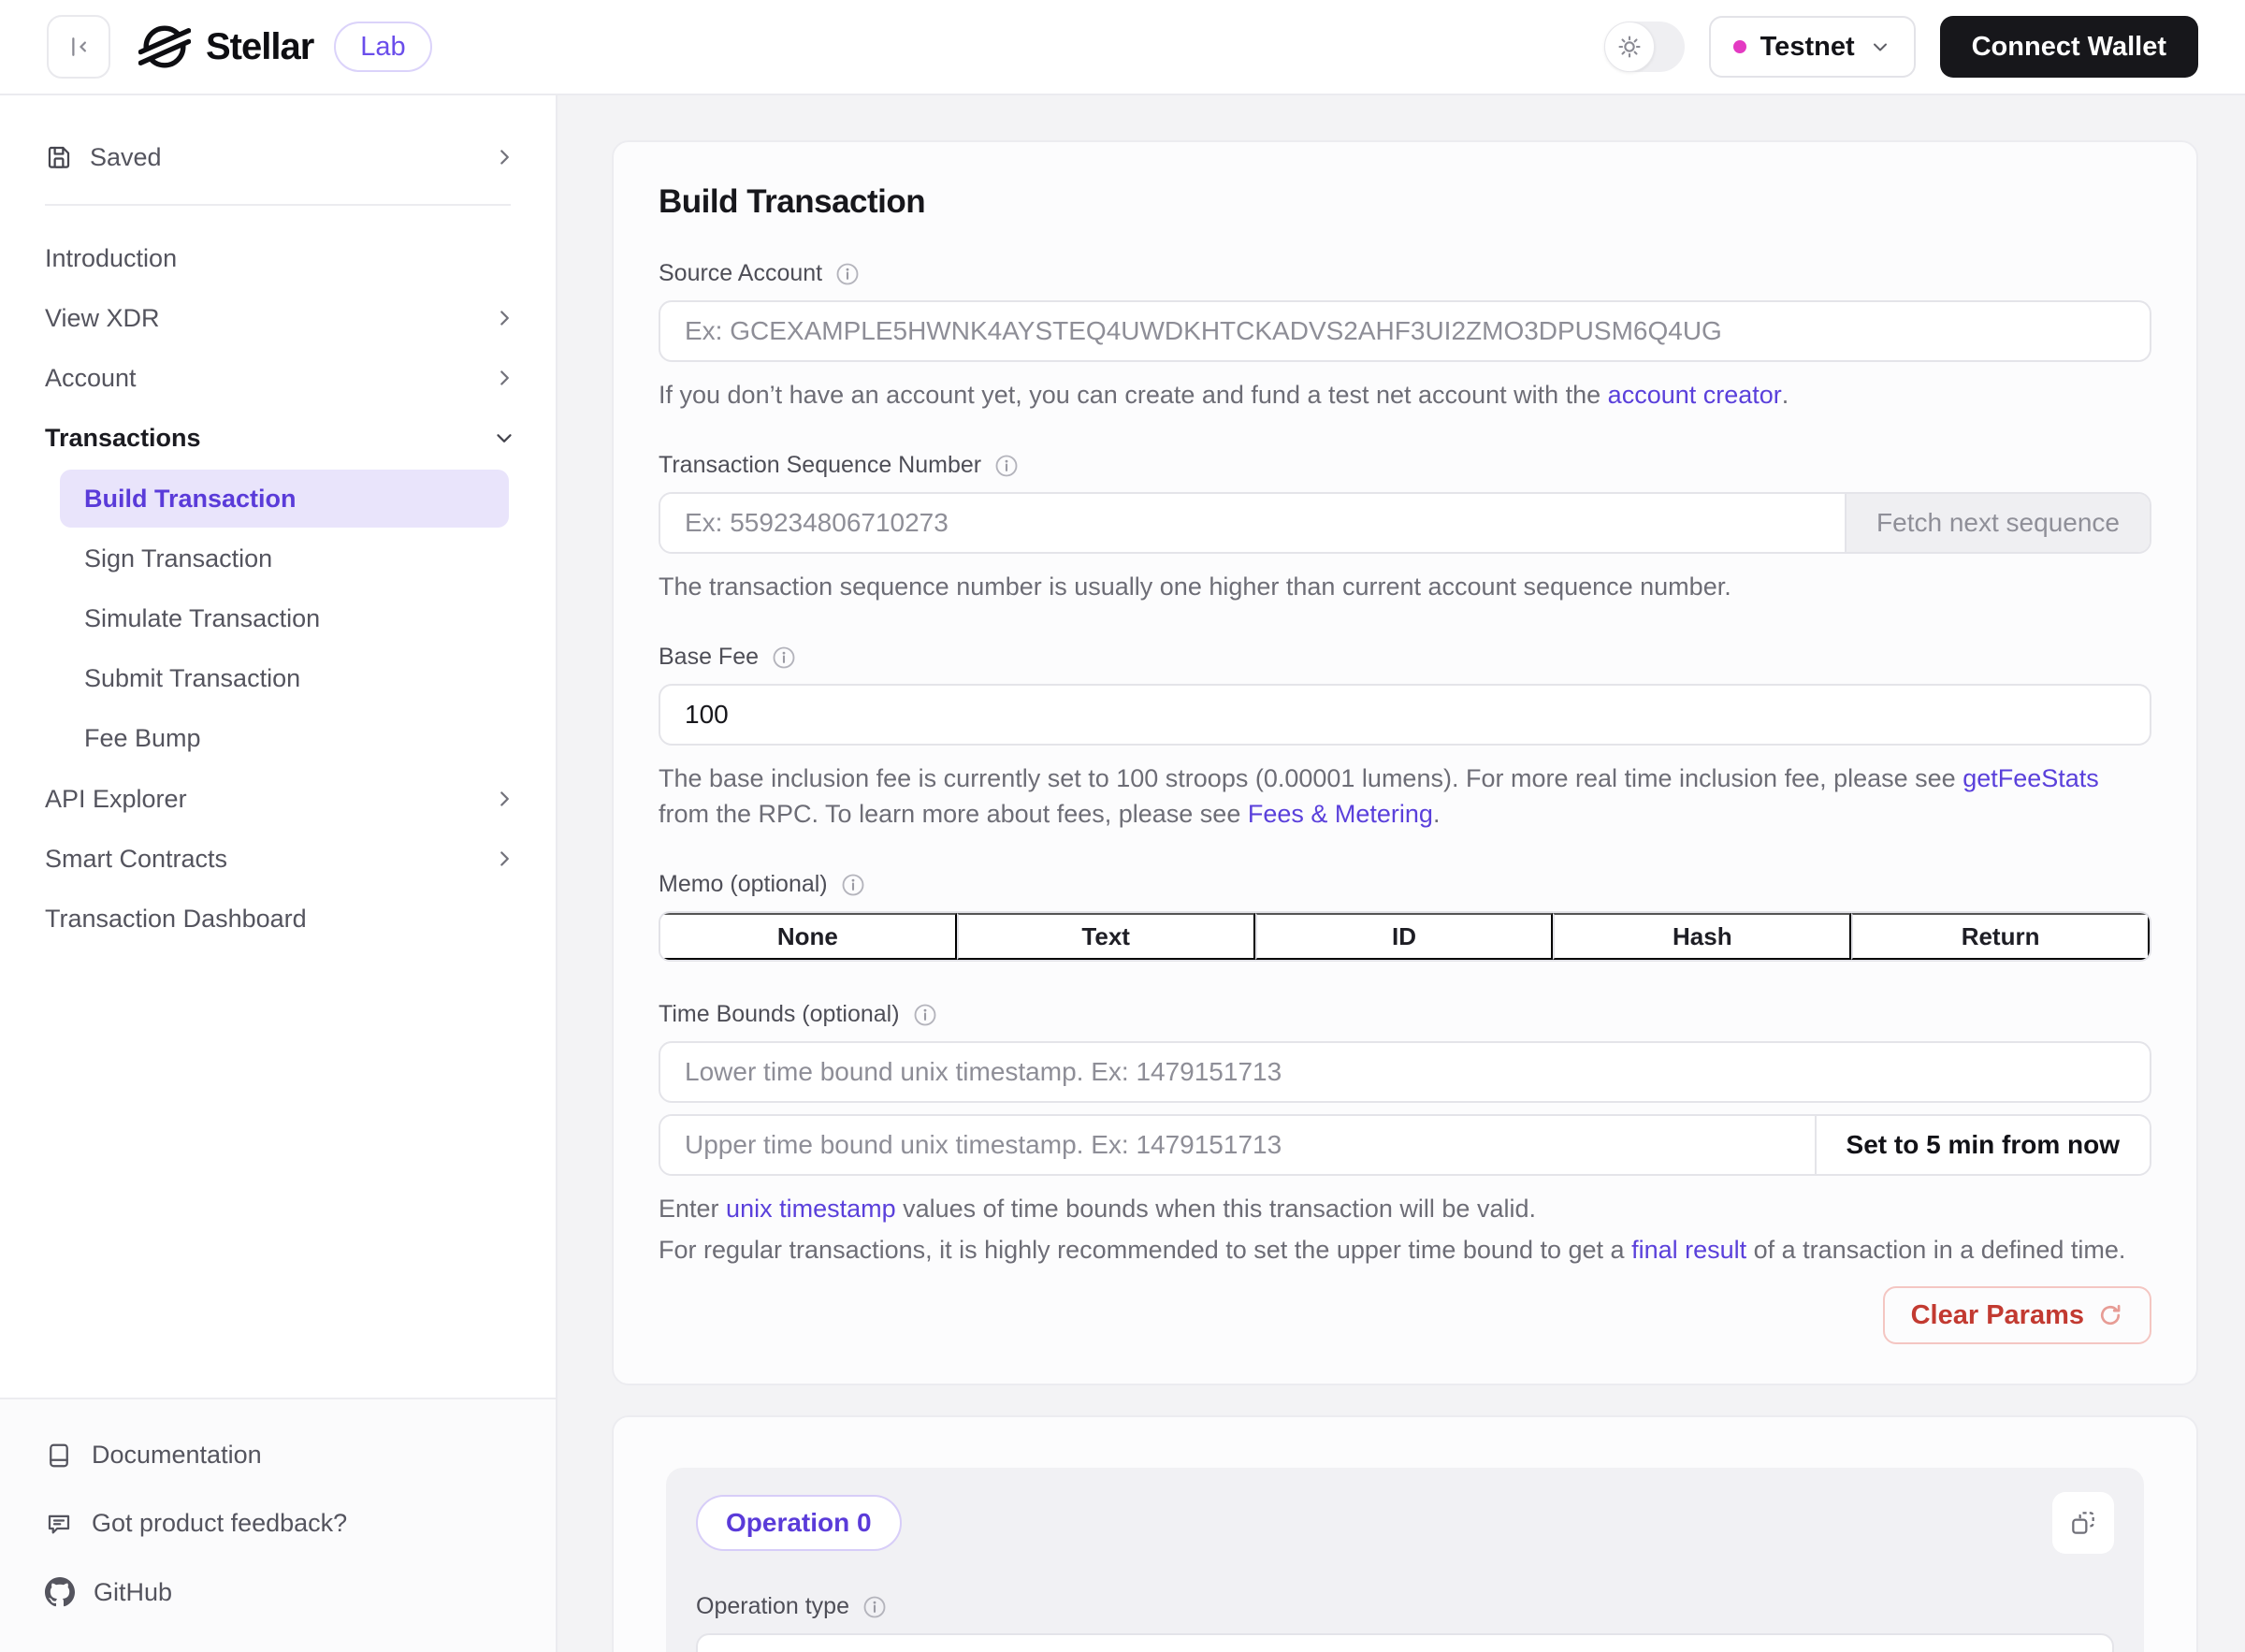  I want to click on operation-type-select: Select operation type, so click(1405, 1642).